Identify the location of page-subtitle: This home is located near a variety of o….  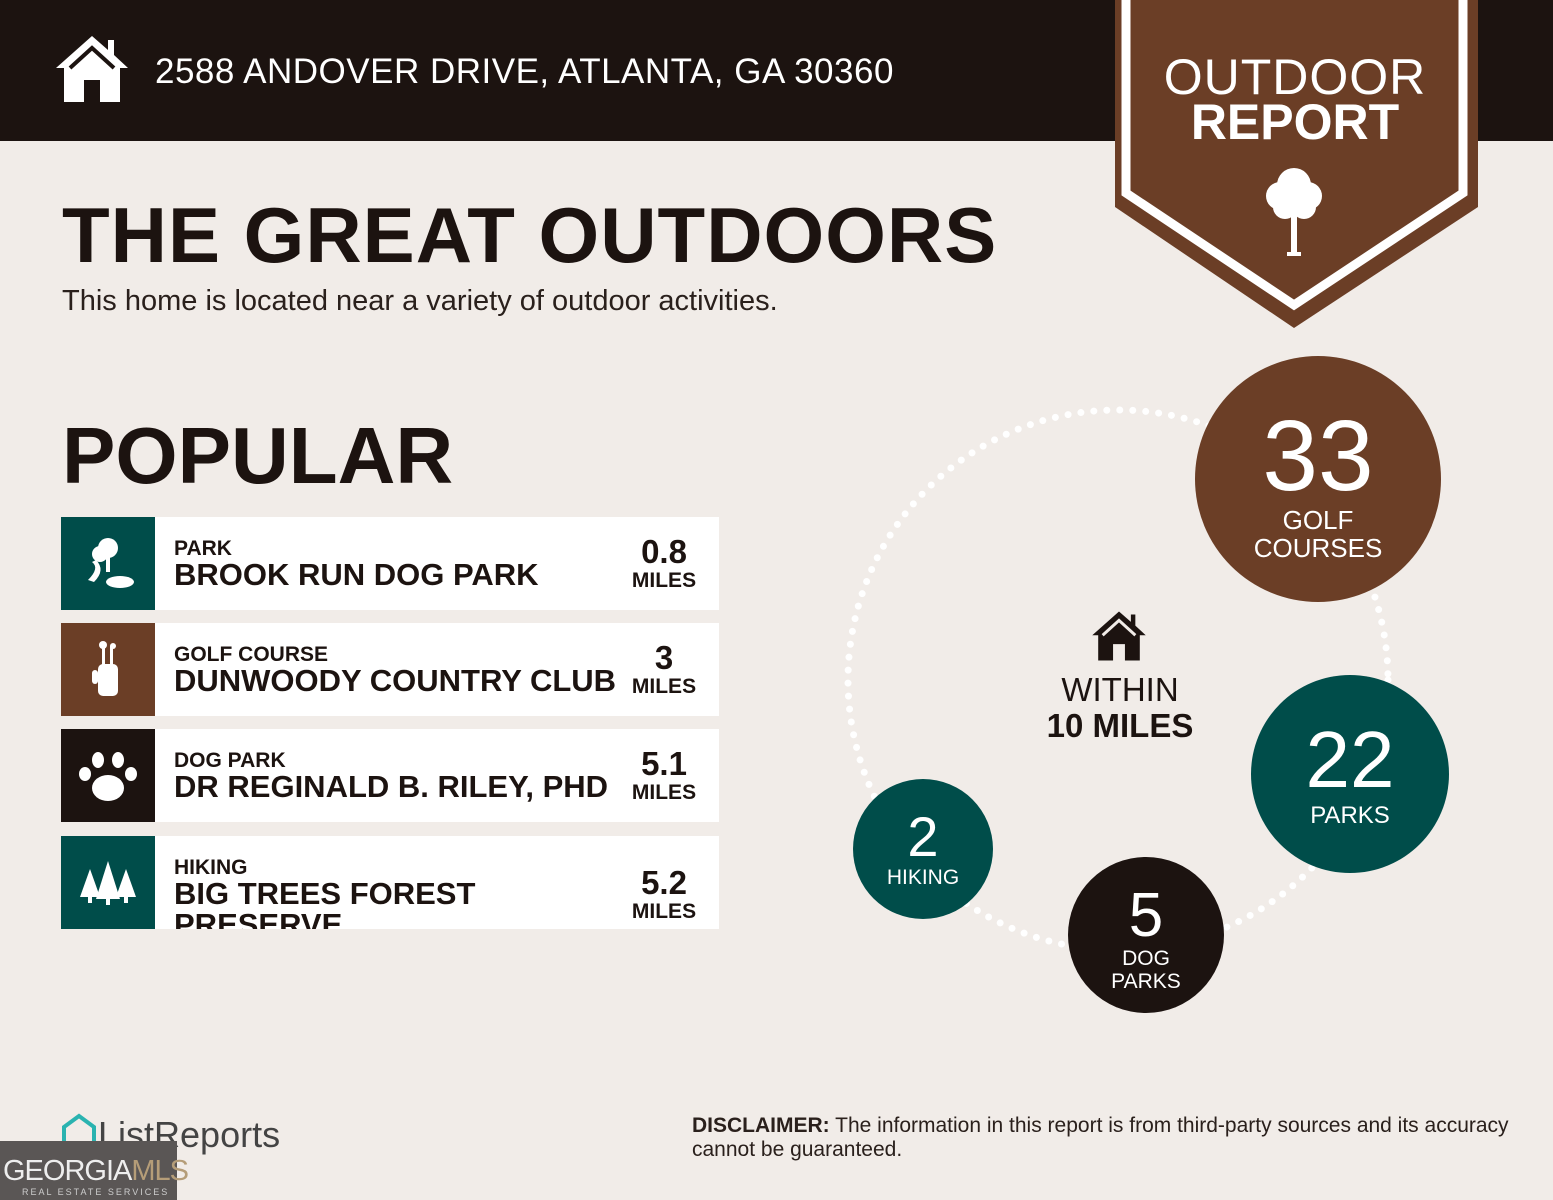
(420, 301).